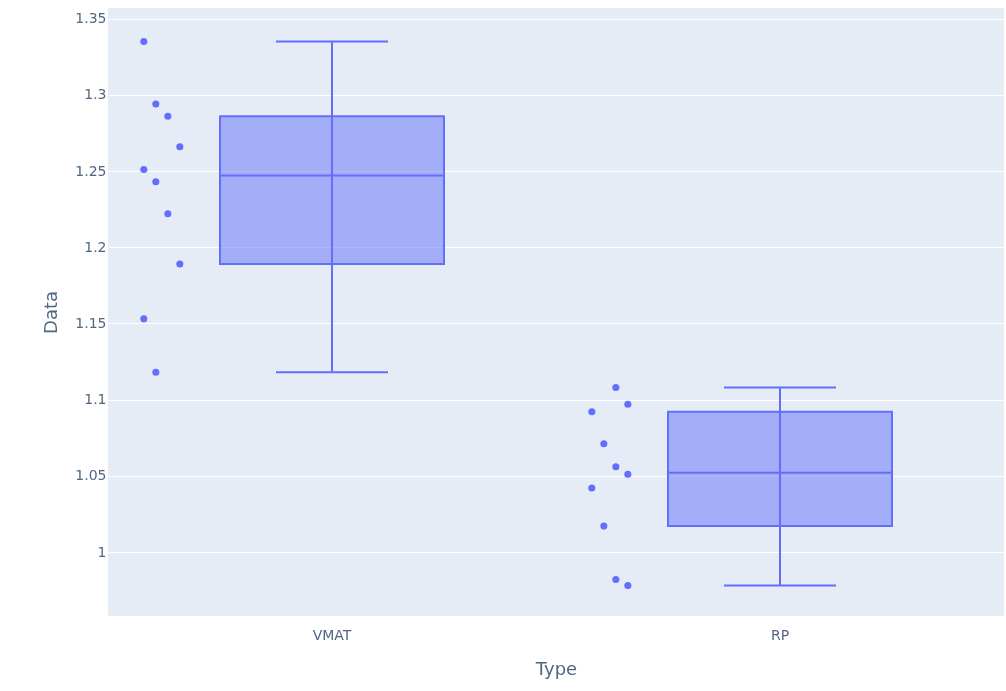 Image resolution: width=1006 pixels, height=691 pixels. Describe the element at coordinates (556, 668) in the screenshot. I see `x-axis-title: Type` at that location.